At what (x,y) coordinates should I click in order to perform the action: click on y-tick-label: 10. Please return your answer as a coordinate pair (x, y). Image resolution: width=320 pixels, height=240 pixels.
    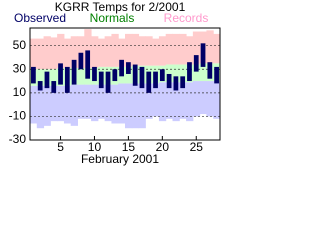
    Looking at the image, I should click on (20, 92).